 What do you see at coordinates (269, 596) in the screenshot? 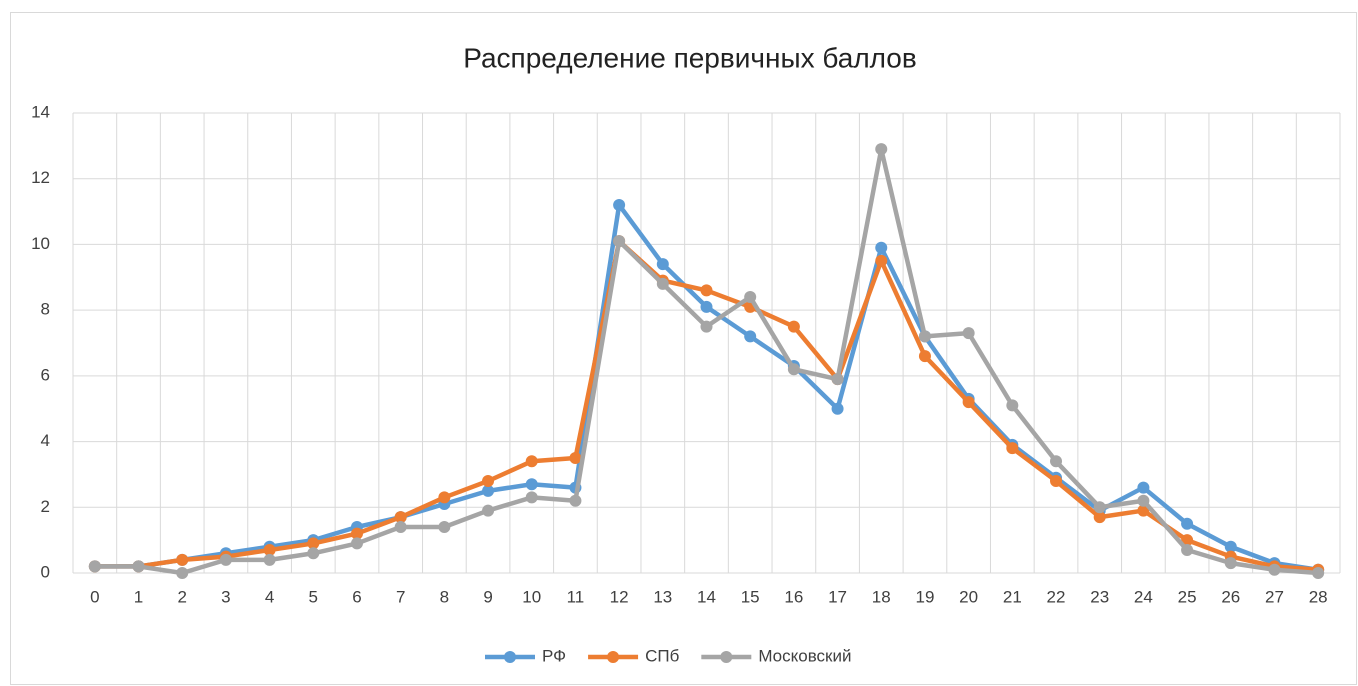
I see `x-tick-label: 4` at bounding box center [269, 596].